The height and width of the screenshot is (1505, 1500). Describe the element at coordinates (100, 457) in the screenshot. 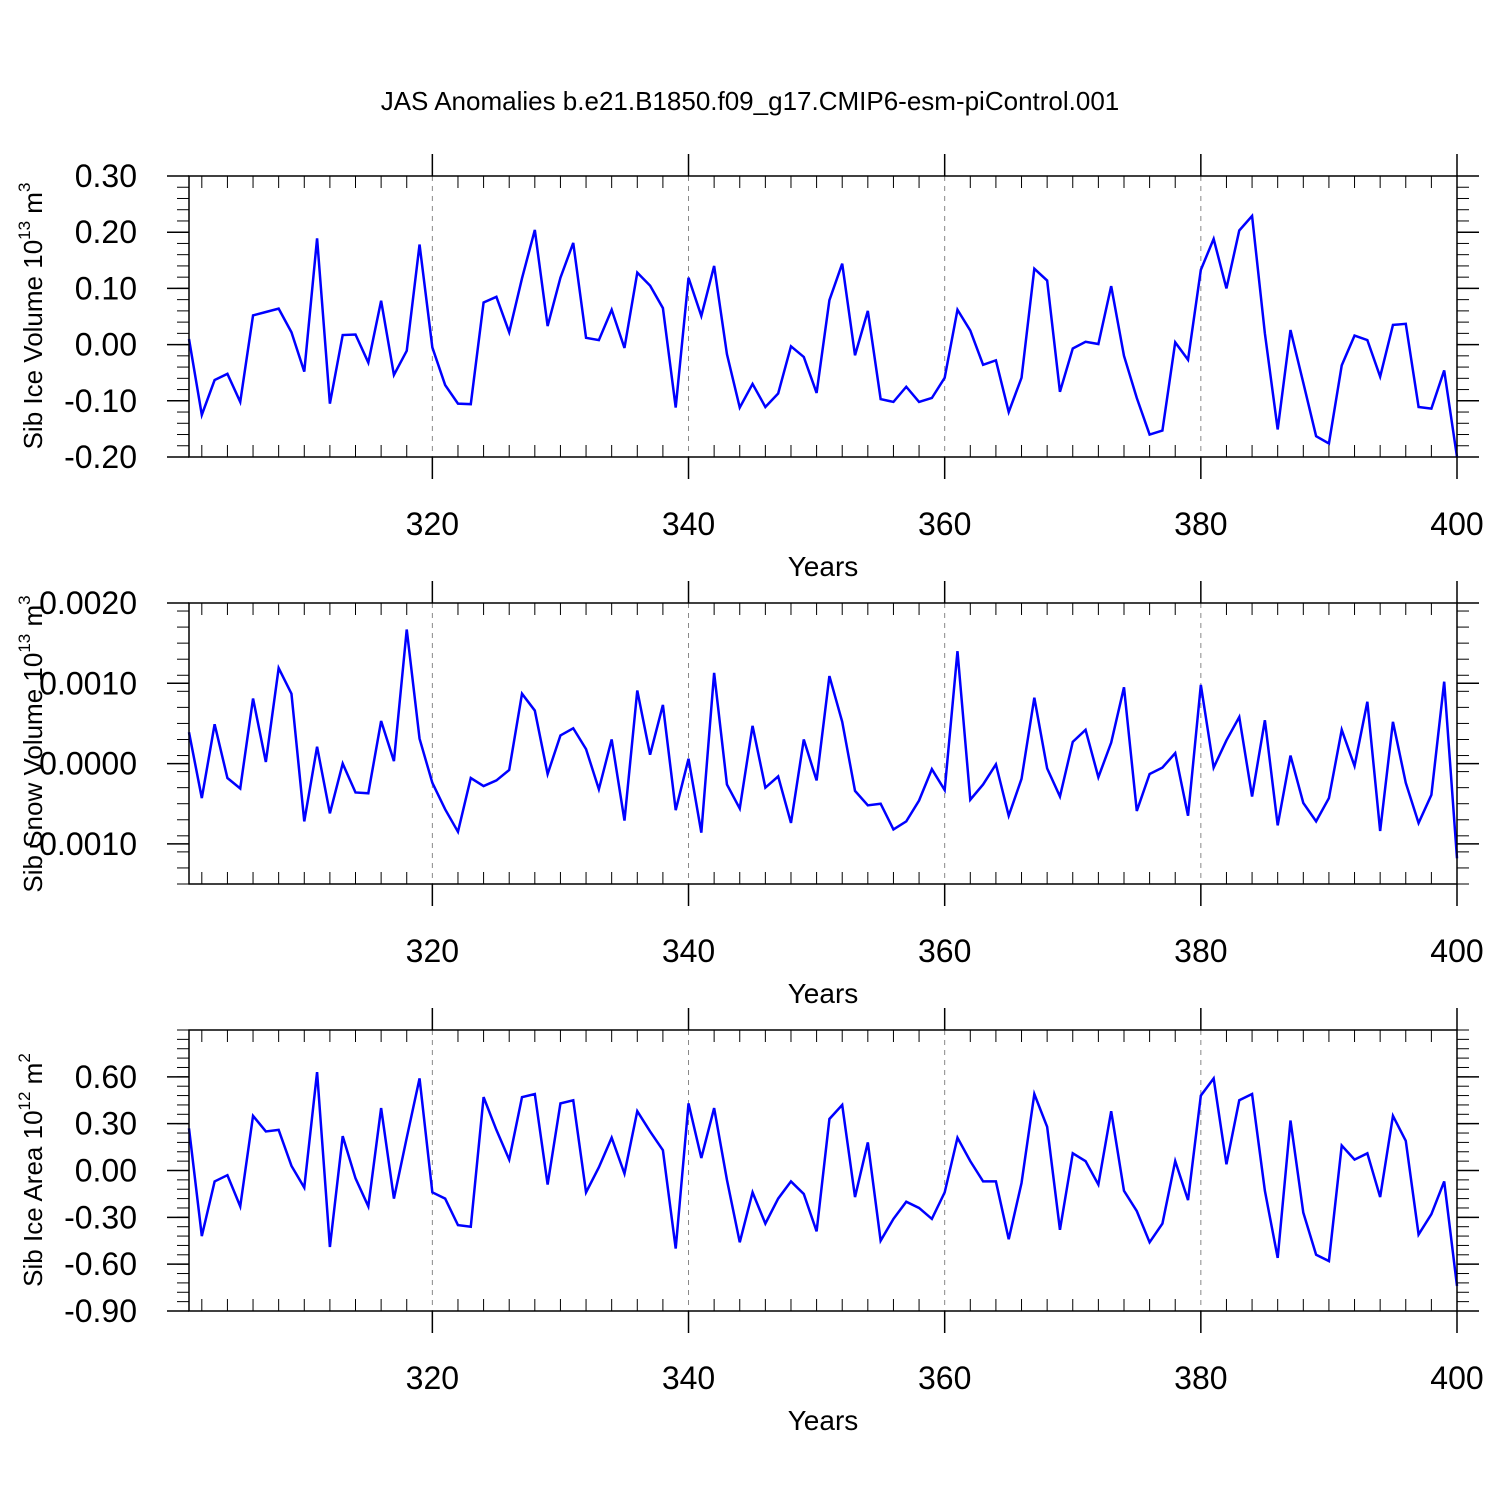

I see `panel-1-y-tick-label-0: -0.20` at that location.